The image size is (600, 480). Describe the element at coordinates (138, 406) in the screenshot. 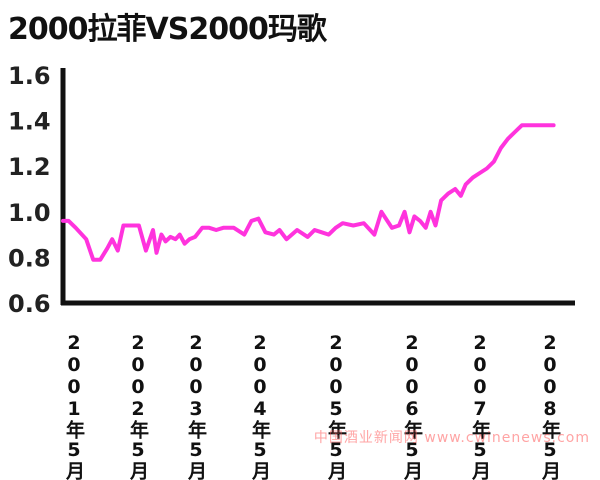

I see `x-tick-label: 2002年5月` at that location.